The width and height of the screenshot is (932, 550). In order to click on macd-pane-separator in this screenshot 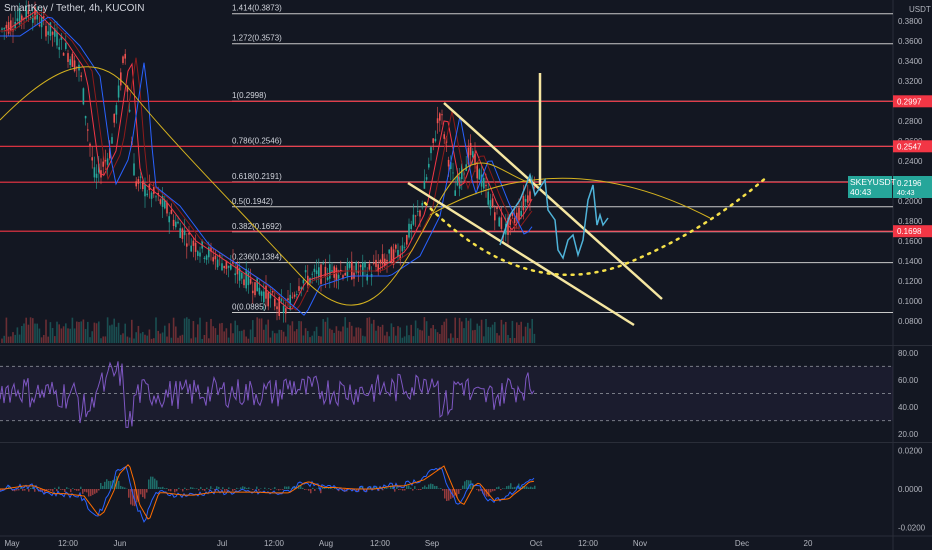, I will do `click(466, 442)`.